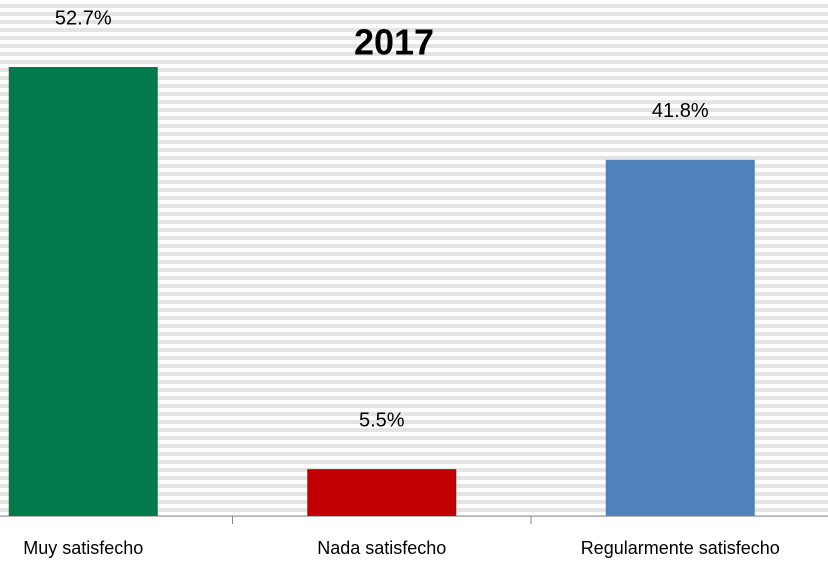 This screenshot has width=828, height=562. I want to click on x-tick-label: Muy satisfecho, so click(83, 548).